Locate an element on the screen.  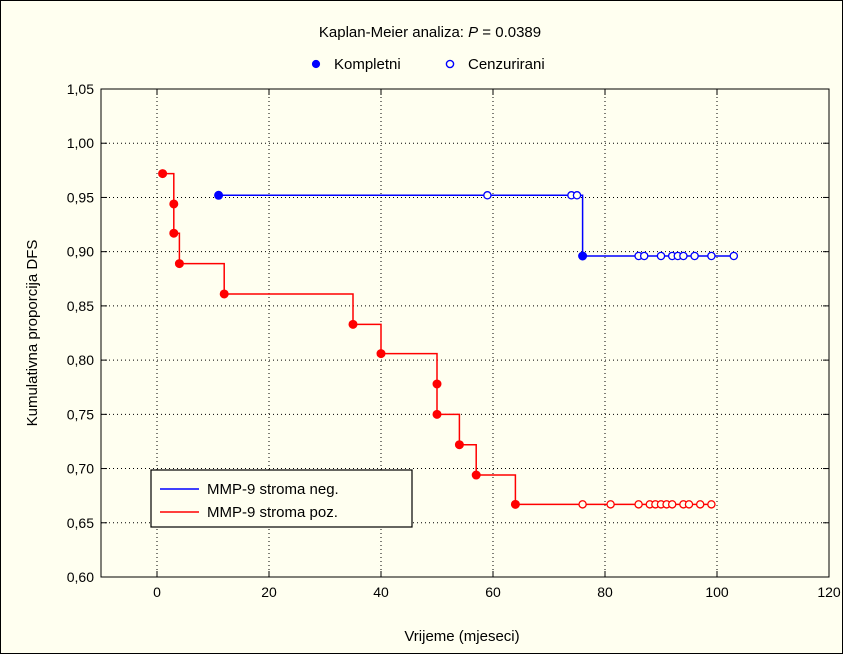
y-tick-label: 0,85 is located at coordinates (80, 306).